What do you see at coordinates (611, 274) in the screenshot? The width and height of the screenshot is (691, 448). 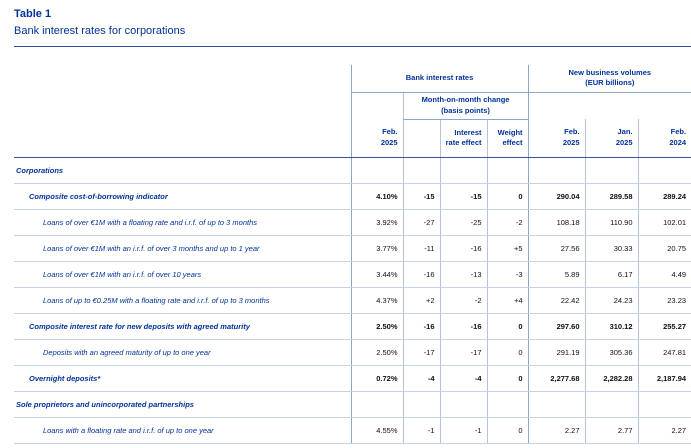 I see `volume-jan-2025-cell: 6.17` at bounding box center [611, 274].